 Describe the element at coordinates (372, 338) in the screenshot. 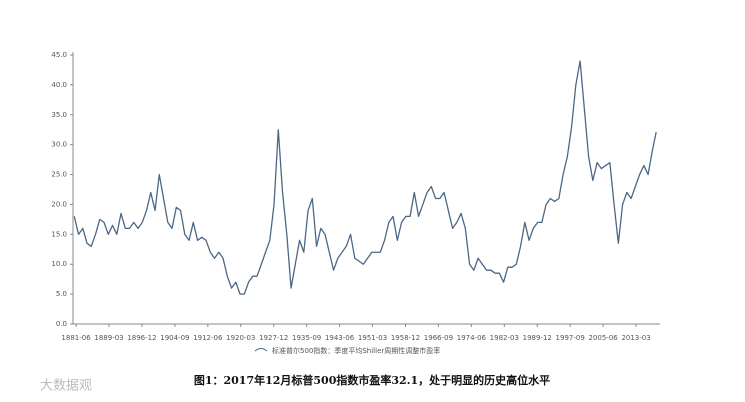

I see `x-tick-label: 1951-03` at that location.